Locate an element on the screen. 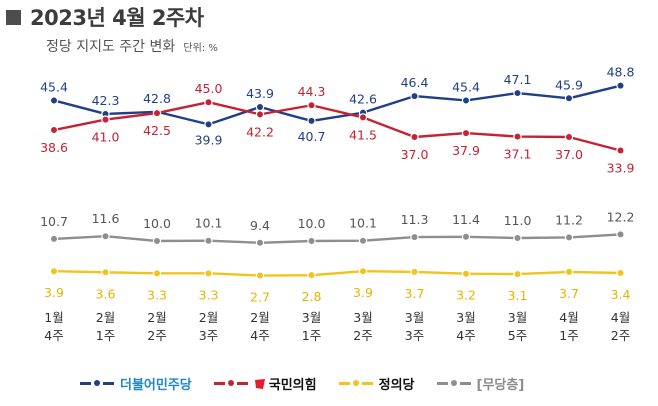 This screenshot has height=406, width=658. data-label-democratic-9: 47.1 is located at coordinates (518, 79).